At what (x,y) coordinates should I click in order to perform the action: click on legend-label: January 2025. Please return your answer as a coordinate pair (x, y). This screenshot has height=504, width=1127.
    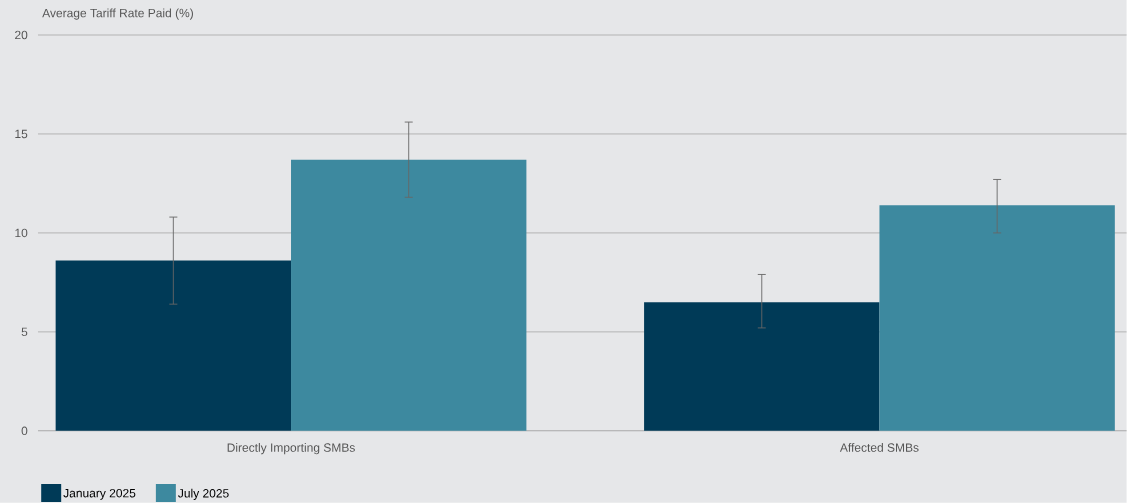
    Looking at the image, I should click on (99, 494).